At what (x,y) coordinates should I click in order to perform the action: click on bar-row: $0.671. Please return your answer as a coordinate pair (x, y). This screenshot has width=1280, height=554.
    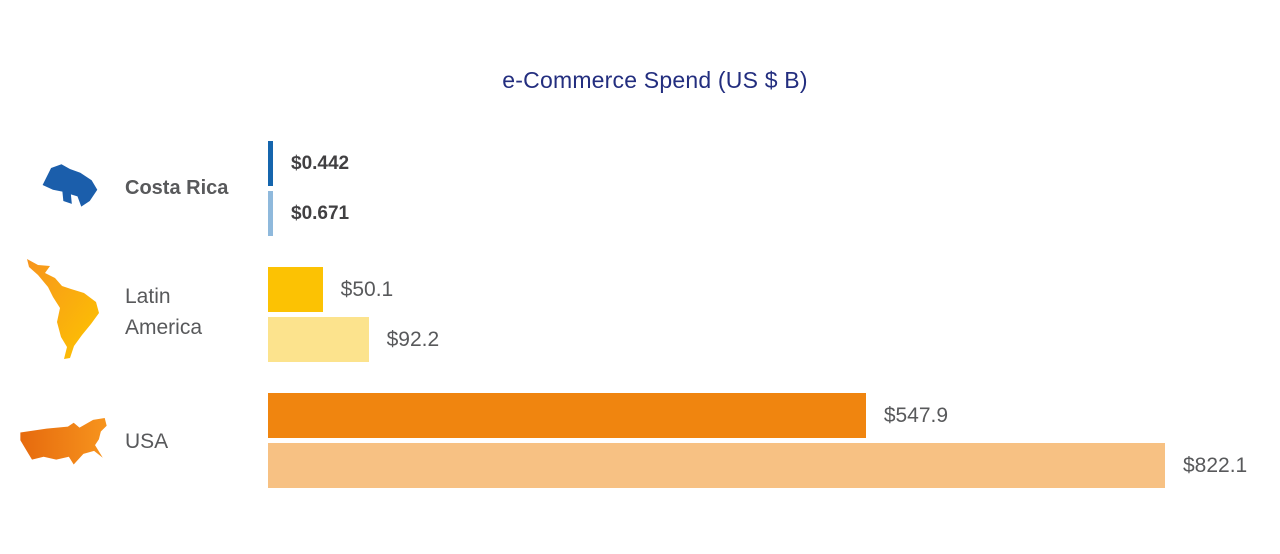
    Looking at the image, I should click on (308, 213).